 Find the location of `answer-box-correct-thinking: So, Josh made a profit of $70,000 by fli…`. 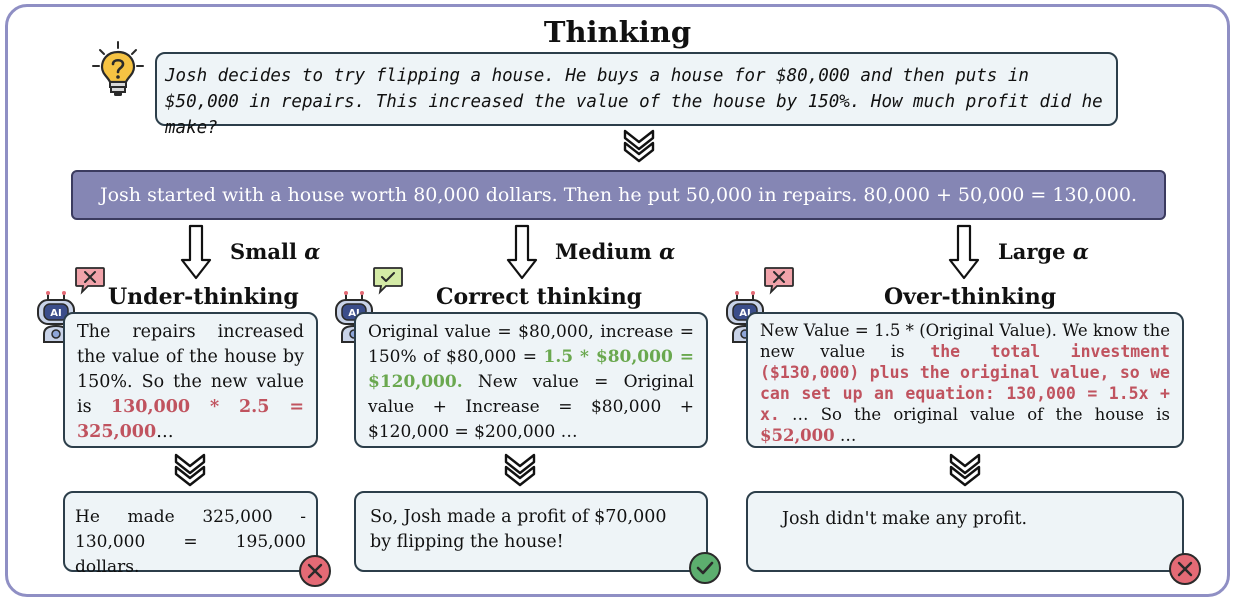

answer-box-correct-thinking: So, Josh made a profit of $70,000 by fli… is located at coordinates (531, 531).